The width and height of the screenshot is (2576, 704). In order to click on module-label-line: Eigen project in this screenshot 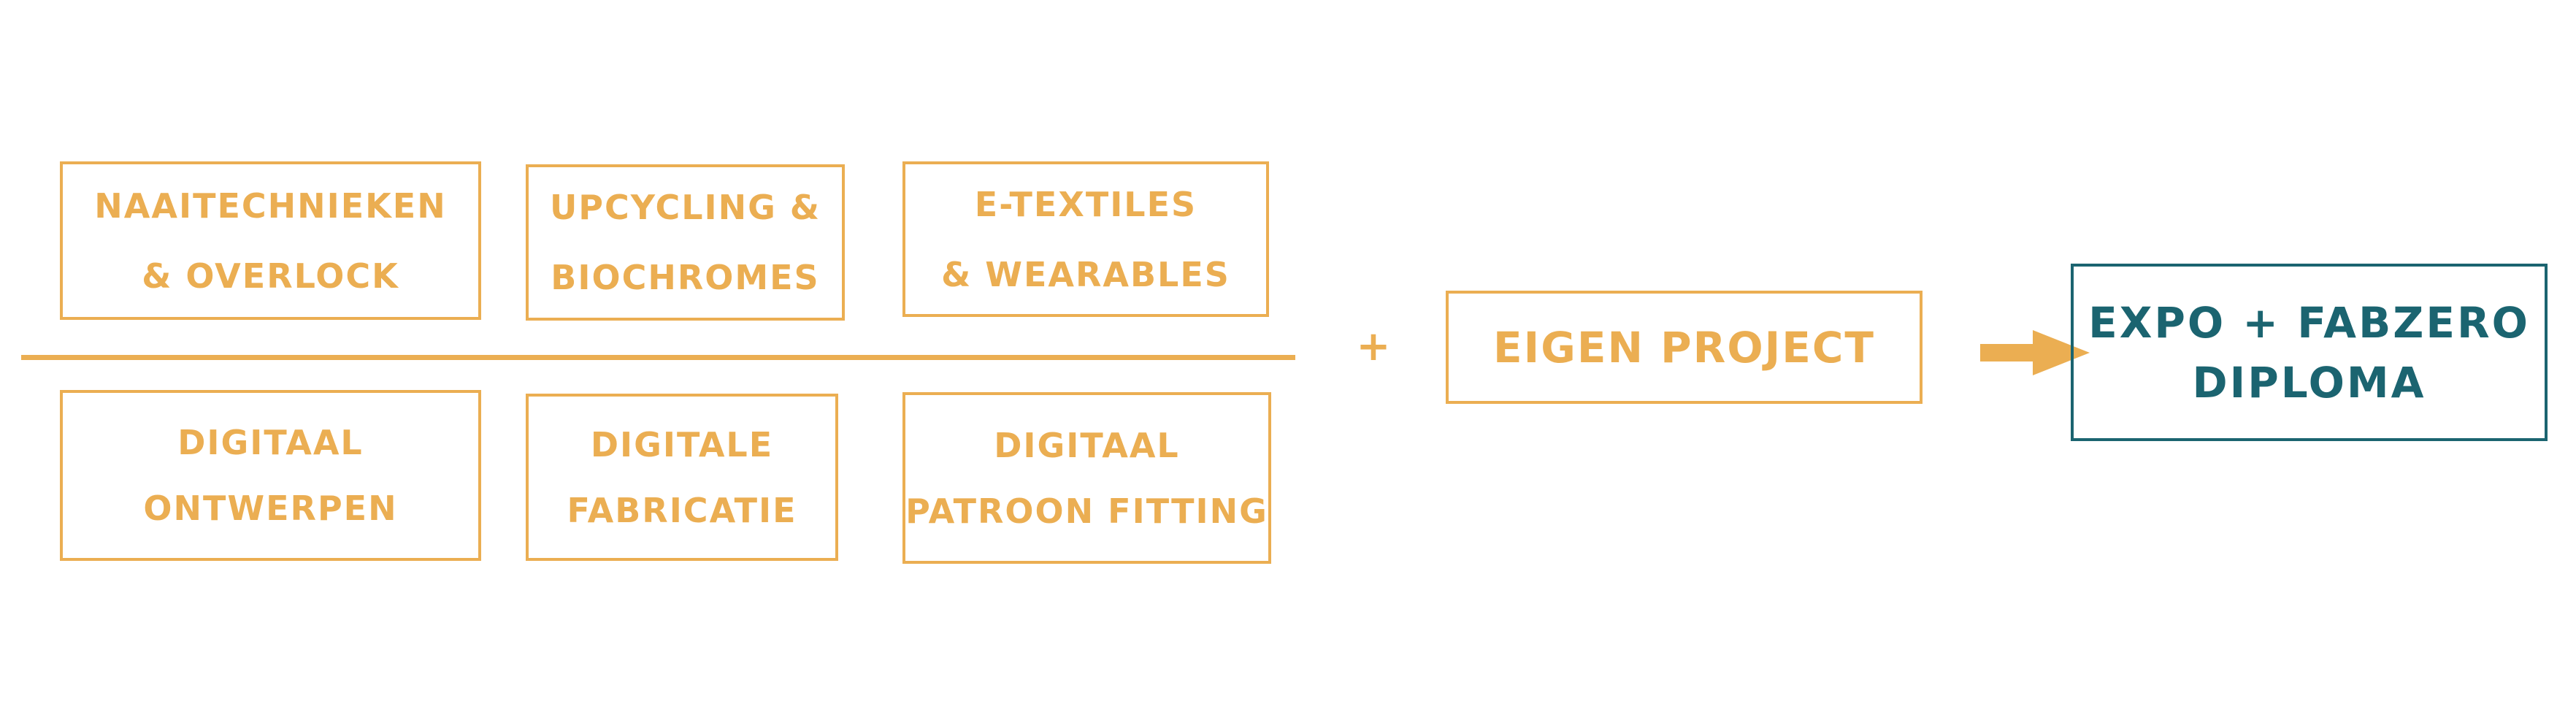, I will do `click(1684, 347)`.